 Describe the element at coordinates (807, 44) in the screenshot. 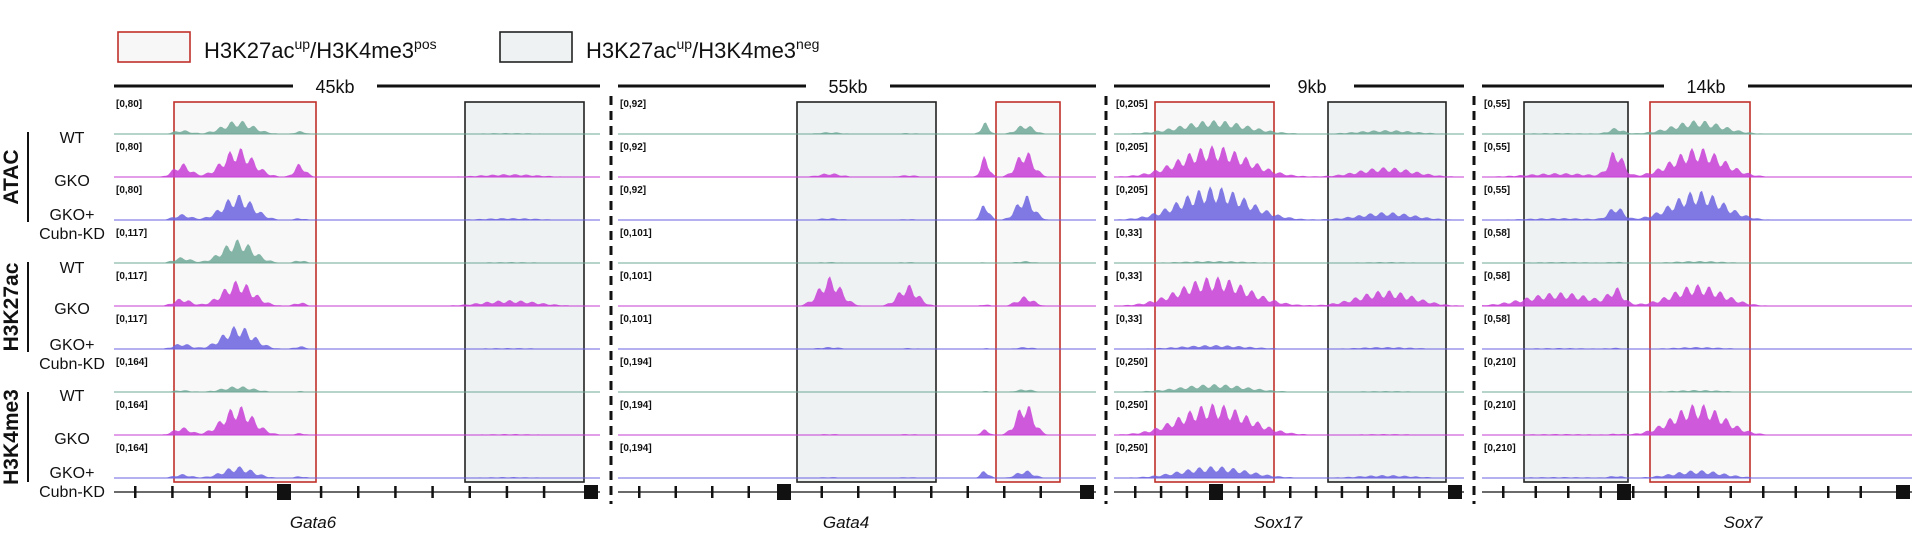

I see `legend-neg-sup2: neg` at that location.